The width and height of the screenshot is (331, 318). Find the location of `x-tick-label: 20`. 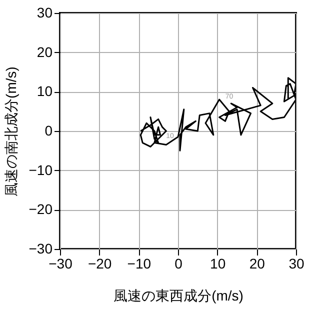

x-tick-label: 20 is located at coordinates (257, 264).